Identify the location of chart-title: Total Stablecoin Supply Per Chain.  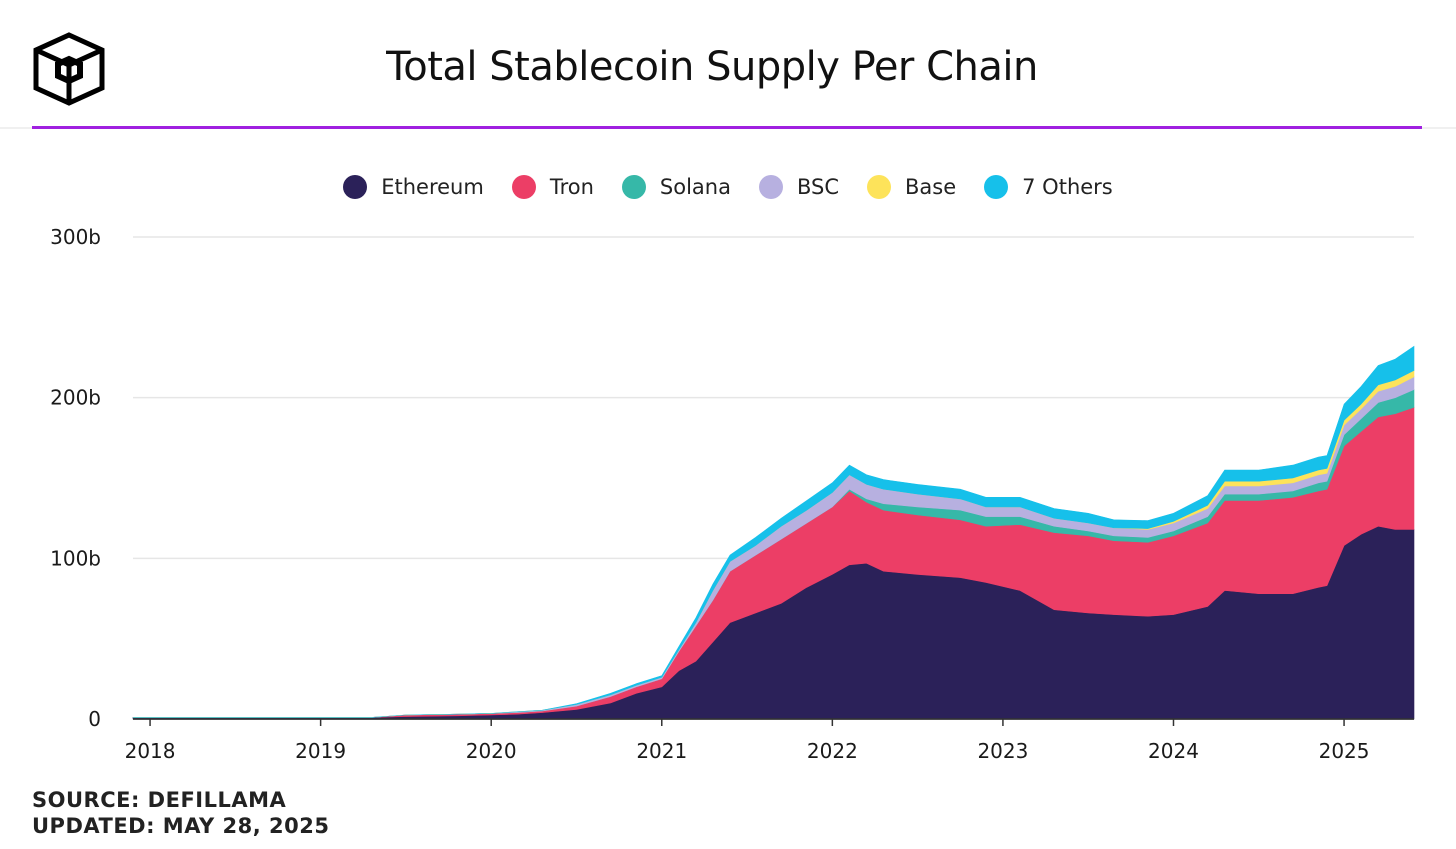
(712, 67).